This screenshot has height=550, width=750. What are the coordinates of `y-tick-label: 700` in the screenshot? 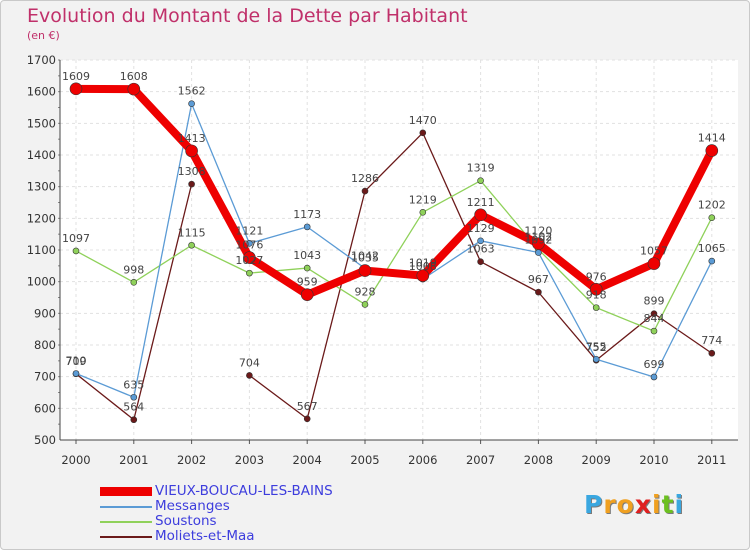 It's located at (45, 377).